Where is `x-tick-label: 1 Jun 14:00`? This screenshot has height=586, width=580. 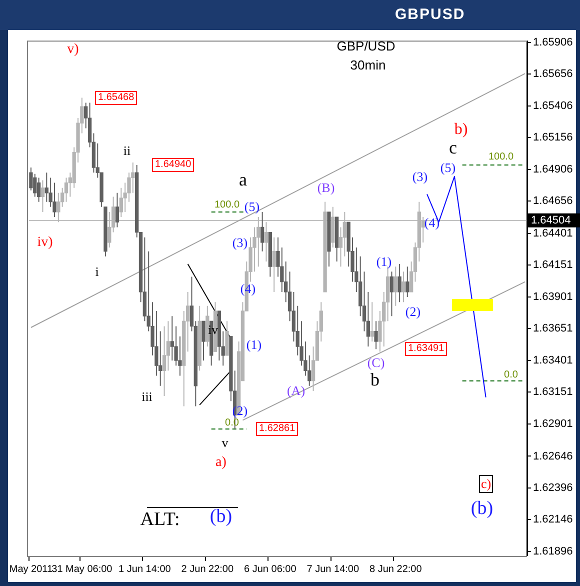 x-tick-label: 1 Jun 14:00 is located at coordinates (145, 569).